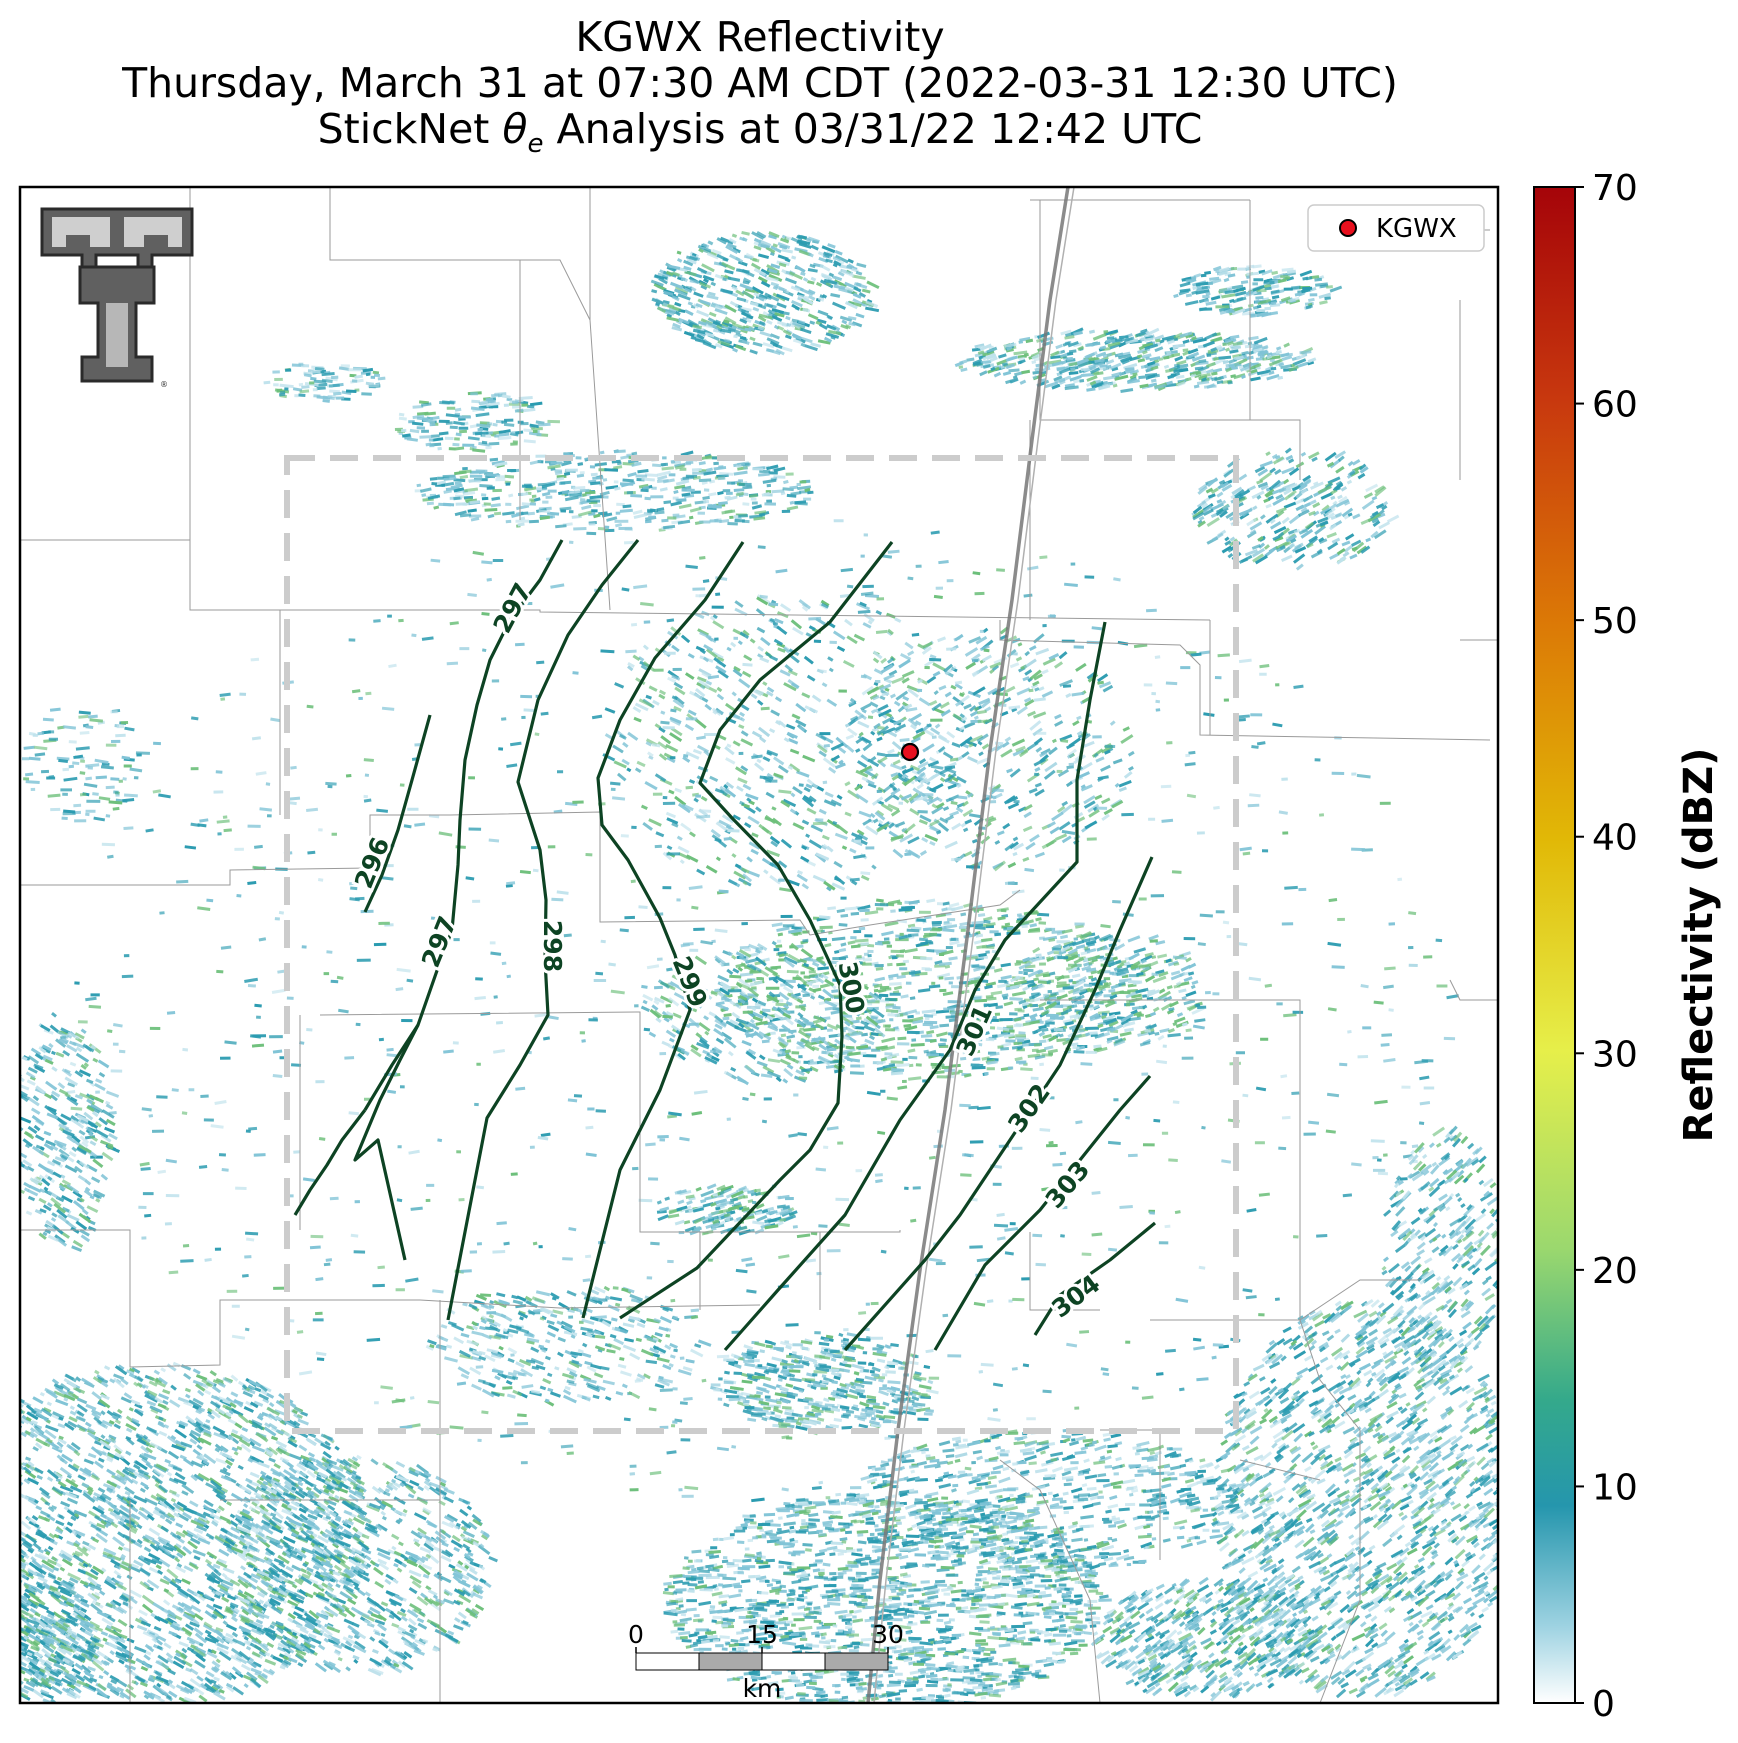 Image resolution: width=1738 pixels, height=1743 pixels. Describe the element at coordinates (1615, 838) in the screenshot. I see `colorbar-tick-label: 40` at that location.